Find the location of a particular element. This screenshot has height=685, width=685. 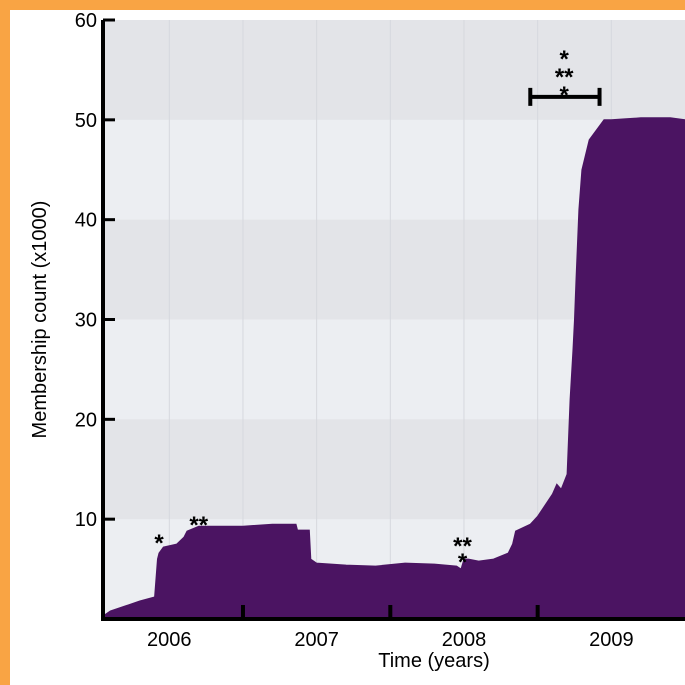

y-tick-label: 60 is located at coordinates (86, 21).